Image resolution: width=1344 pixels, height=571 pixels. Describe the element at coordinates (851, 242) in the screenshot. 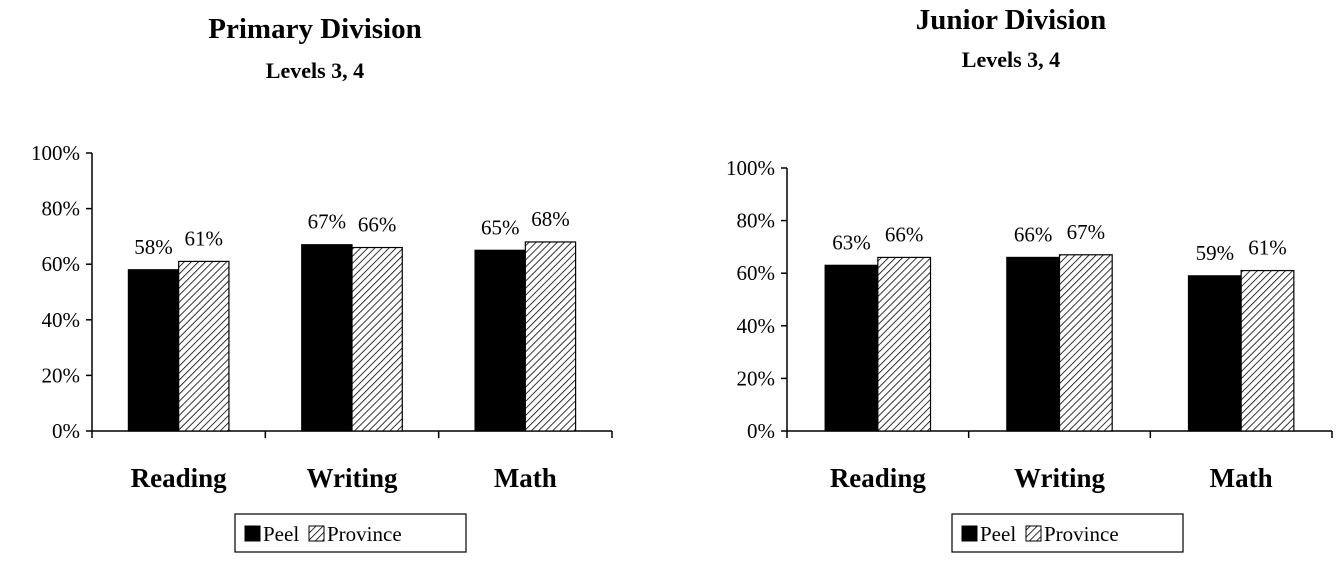

I see `data-label: 63%` at that location.